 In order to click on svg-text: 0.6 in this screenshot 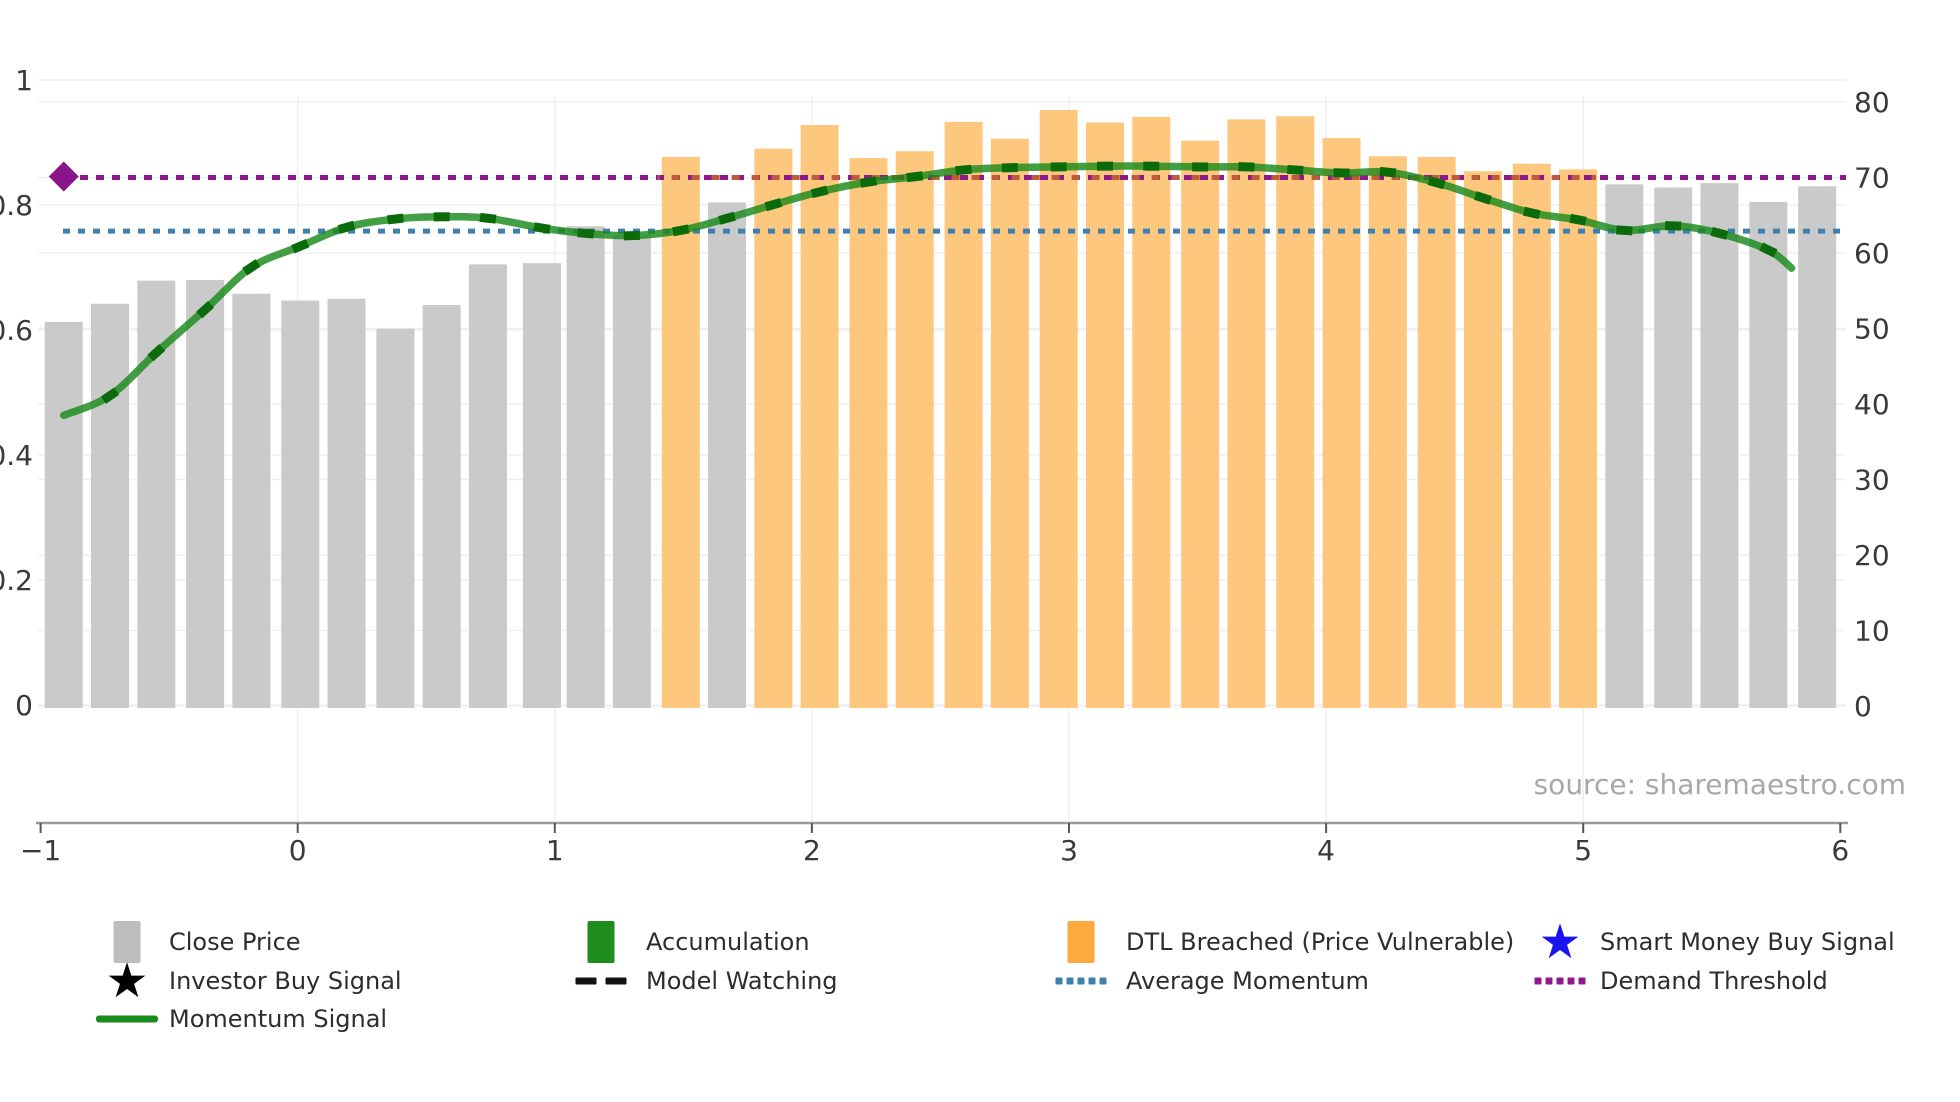, I will do `click(16, 330)`.